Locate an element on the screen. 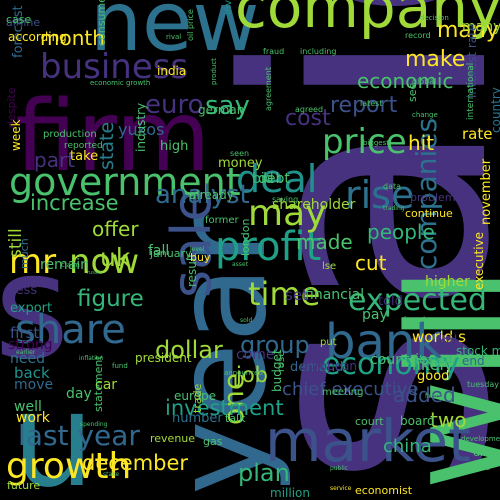 This screenshot has width=500, height=500. cloud-word: say is located at coordinates (227, 106).